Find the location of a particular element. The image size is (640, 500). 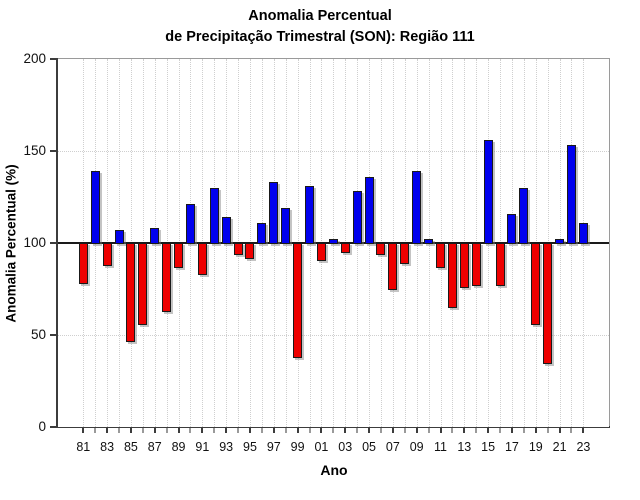

x-tick-label-13: 13 is located at coordinates (464, 447).